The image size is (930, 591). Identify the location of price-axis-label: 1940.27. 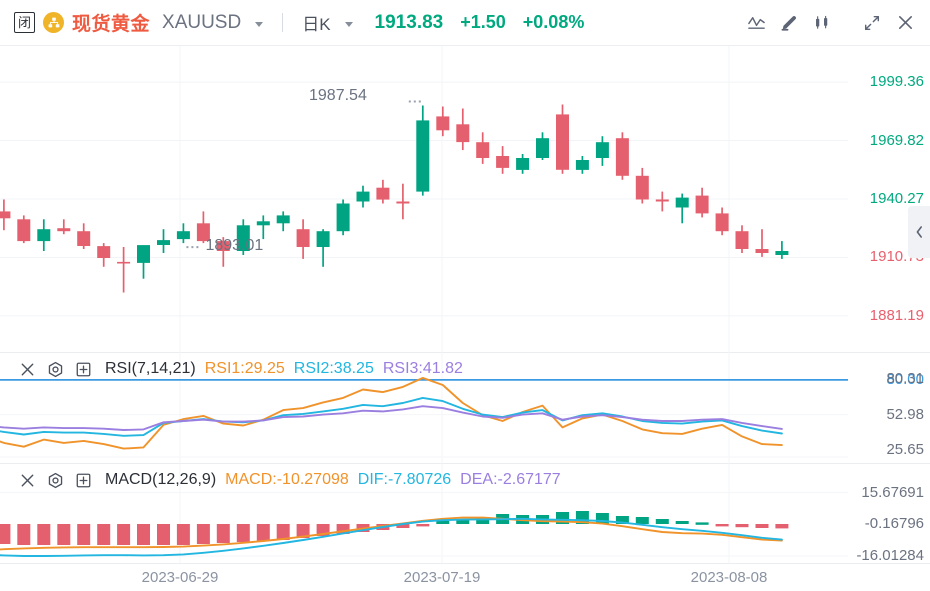
(896, 198).